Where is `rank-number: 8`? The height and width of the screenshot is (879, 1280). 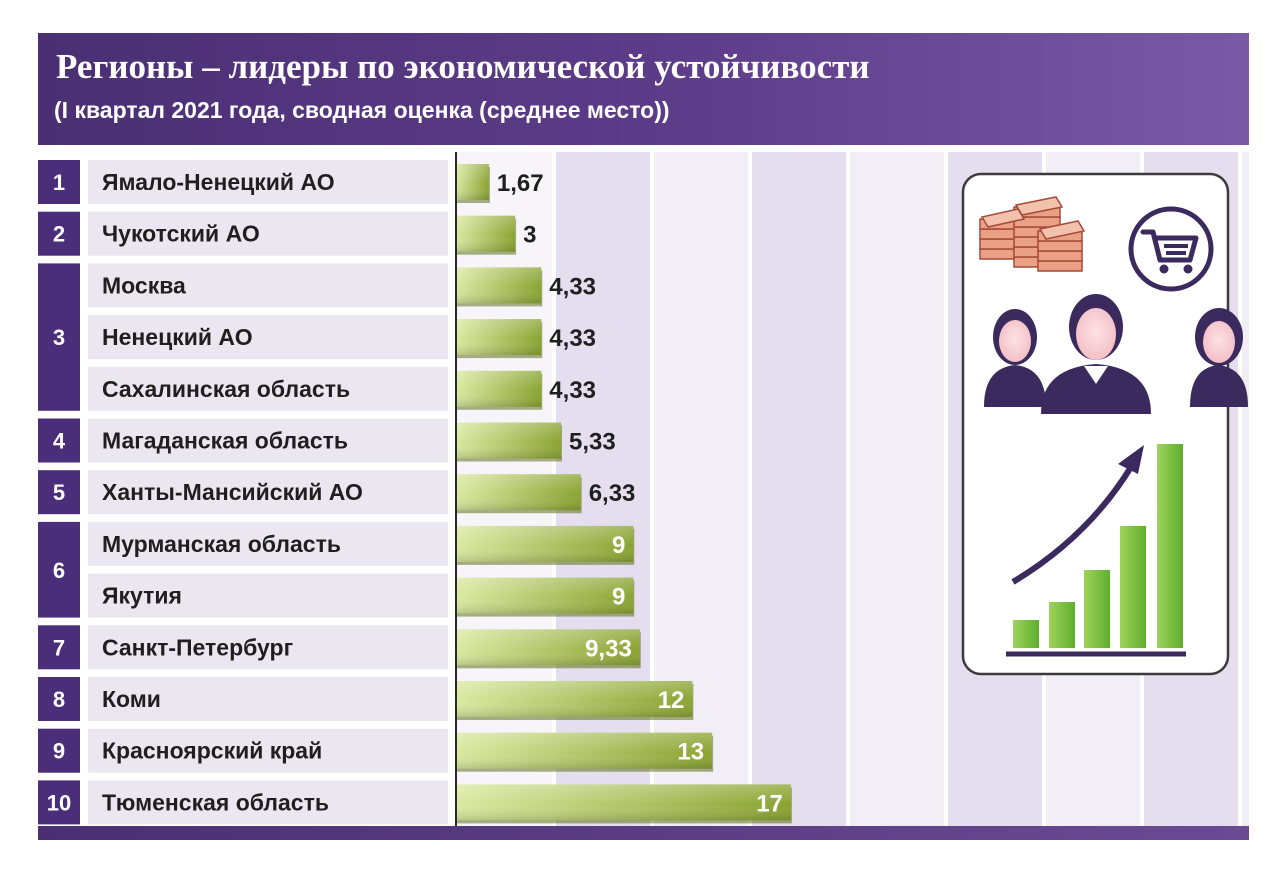 rank-number: 8 is located at coordinates (59, 699).